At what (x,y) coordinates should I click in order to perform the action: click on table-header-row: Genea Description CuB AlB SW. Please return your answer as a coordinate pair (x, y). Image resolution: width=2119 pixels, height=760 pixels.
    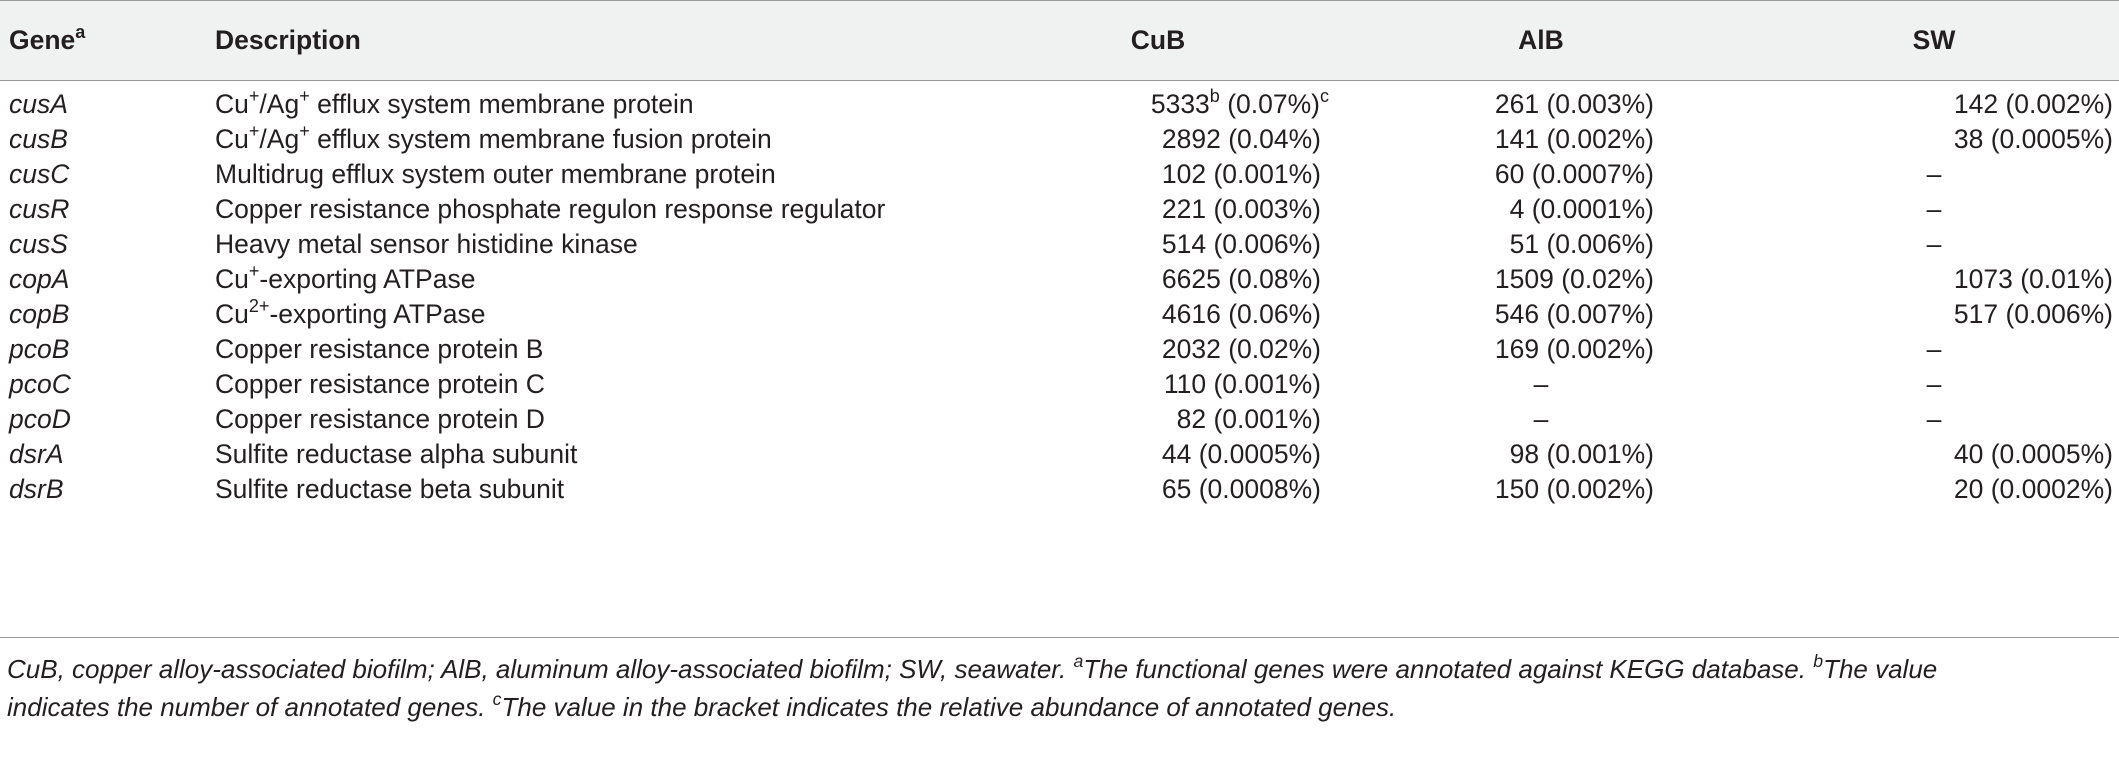
    Looking at the image, I should click on (1059, 40).